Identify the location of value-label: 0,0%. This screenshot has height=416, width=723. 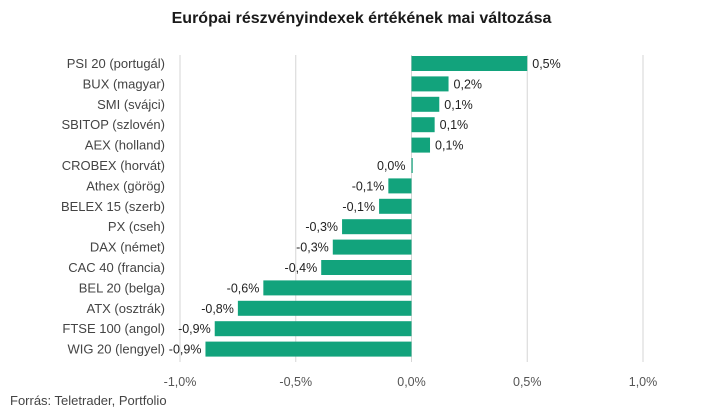
(391, 166).